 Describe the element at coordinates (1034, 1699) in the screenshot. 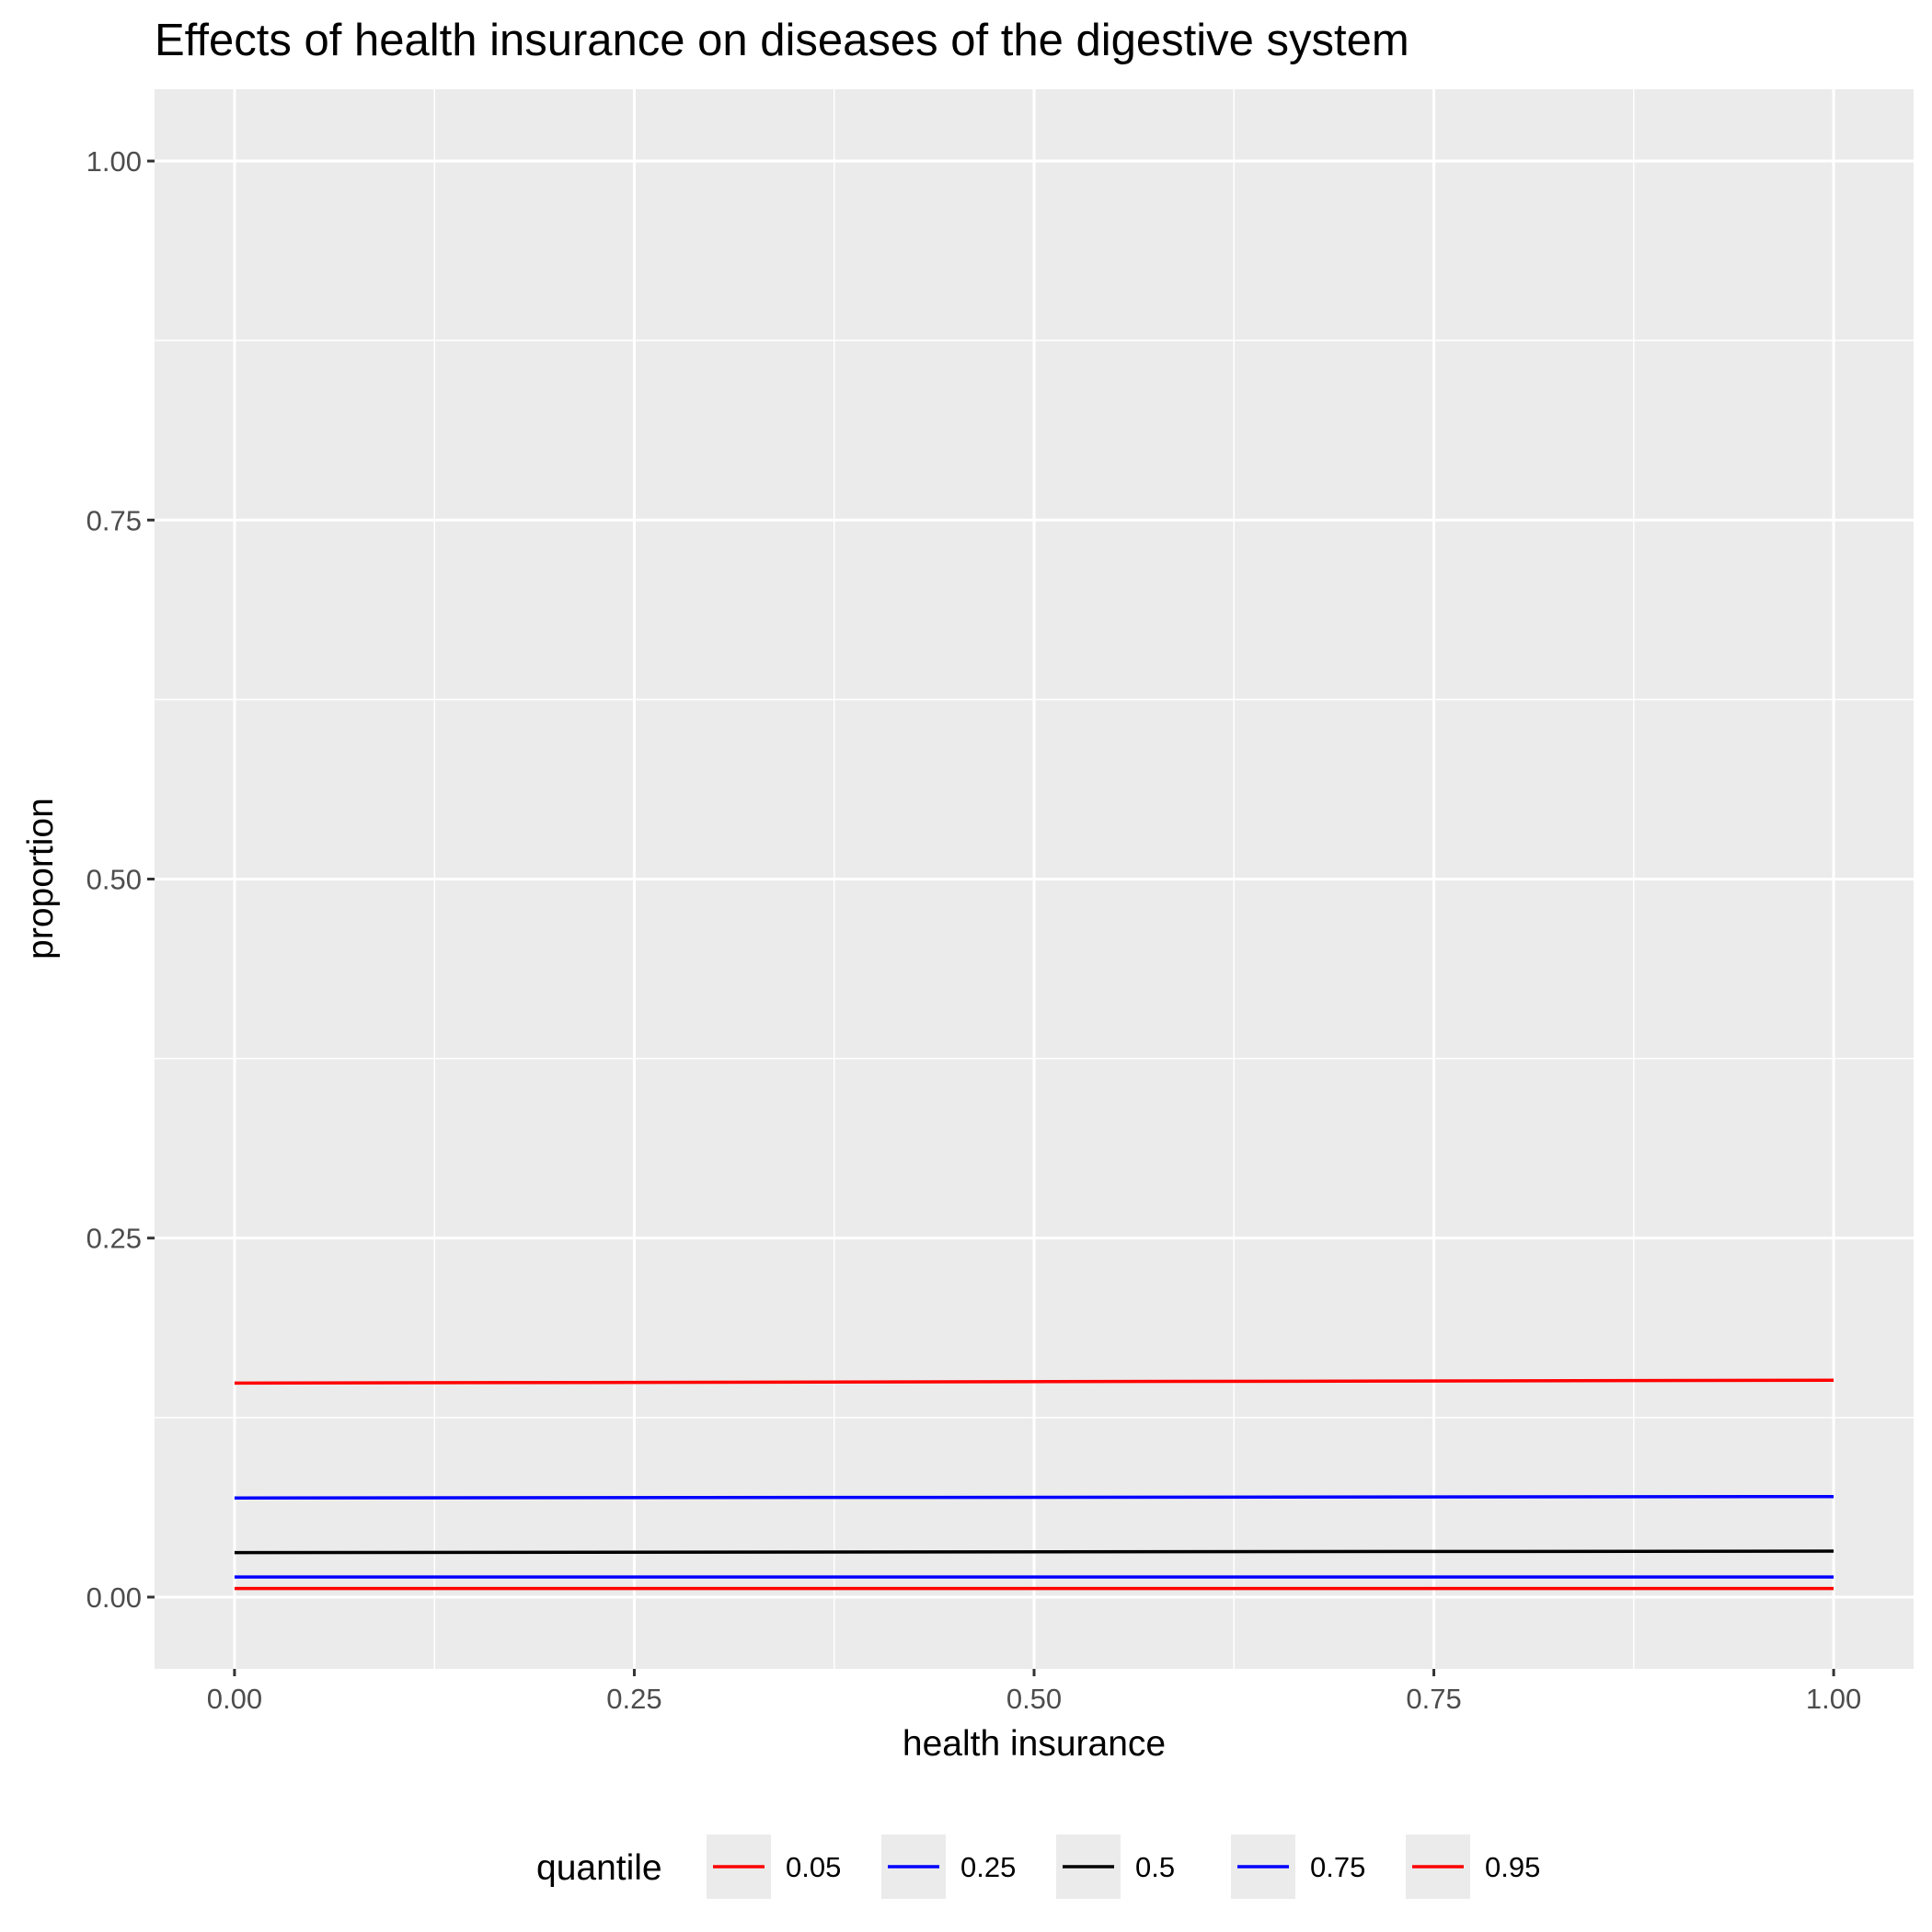

I see `x-tick-label: 0.50` at that location.